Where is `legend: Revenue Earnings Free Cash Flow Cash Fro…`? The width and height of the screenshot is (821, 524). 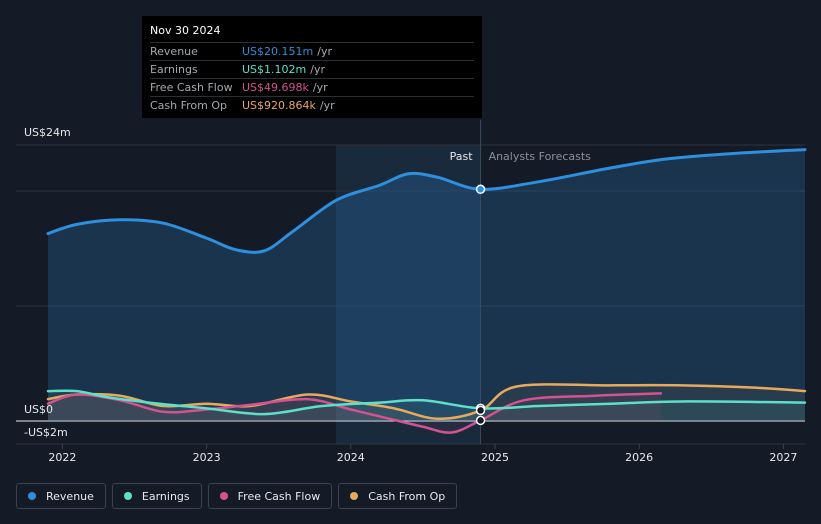
legend: Revenue Earnings Free Cash Flow Cash Fro… is located at coordinates (237, 496).